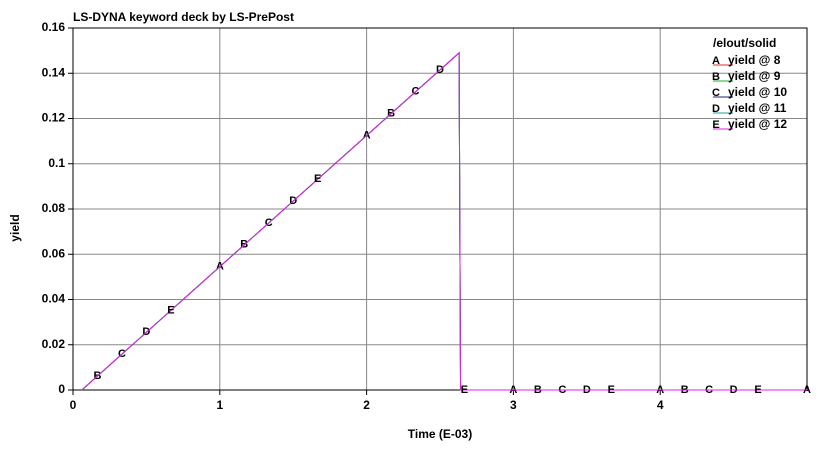 This screenshot has width=821, height=449. Describe the element at coordinates (54, 72) in the screenshot. I see `y-tick-label: 0.14` at that location.